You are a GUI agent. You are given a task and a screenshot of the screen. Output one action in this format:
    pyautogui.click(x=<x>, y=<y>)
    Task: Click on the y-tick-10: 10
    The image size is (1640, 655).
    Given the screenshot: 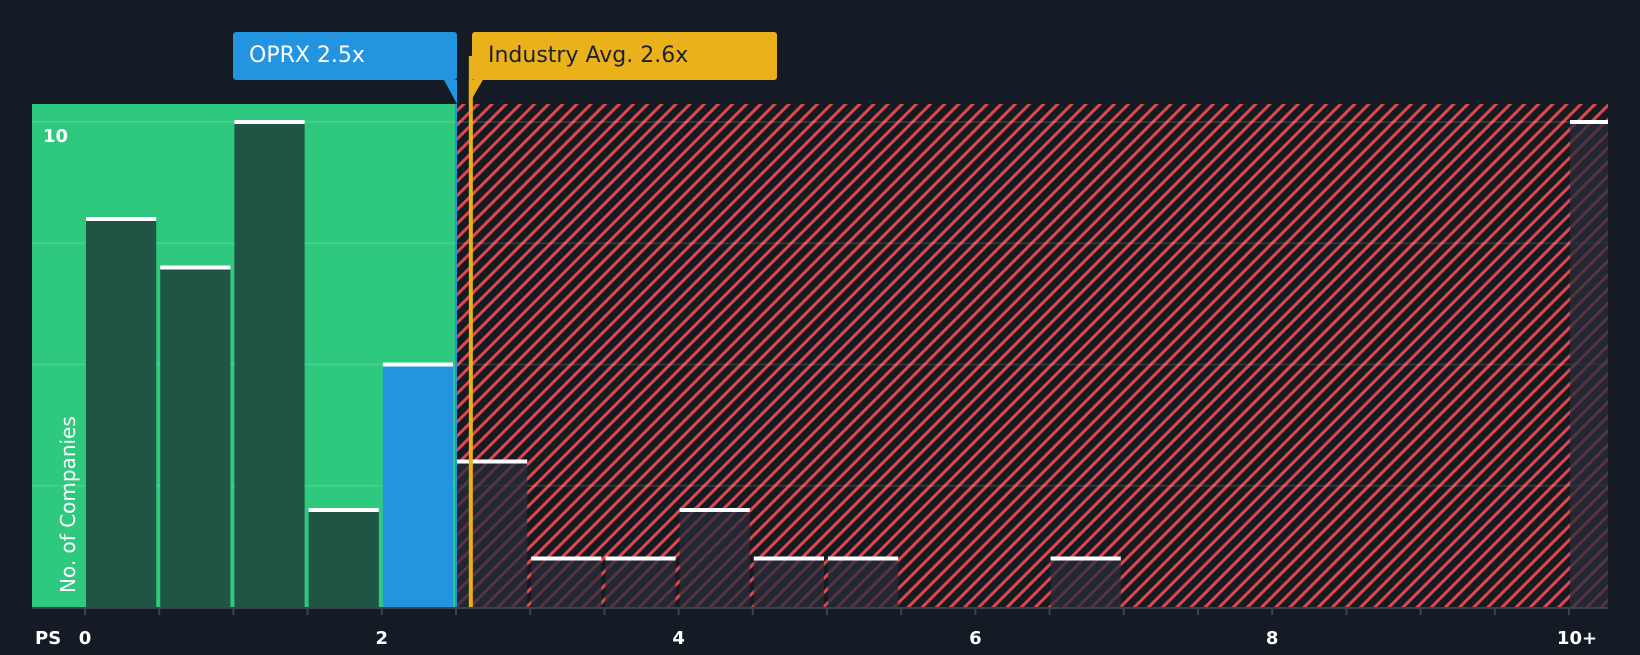 What is the action you would take?
    pyautogui.click(x=56, y=136)
    